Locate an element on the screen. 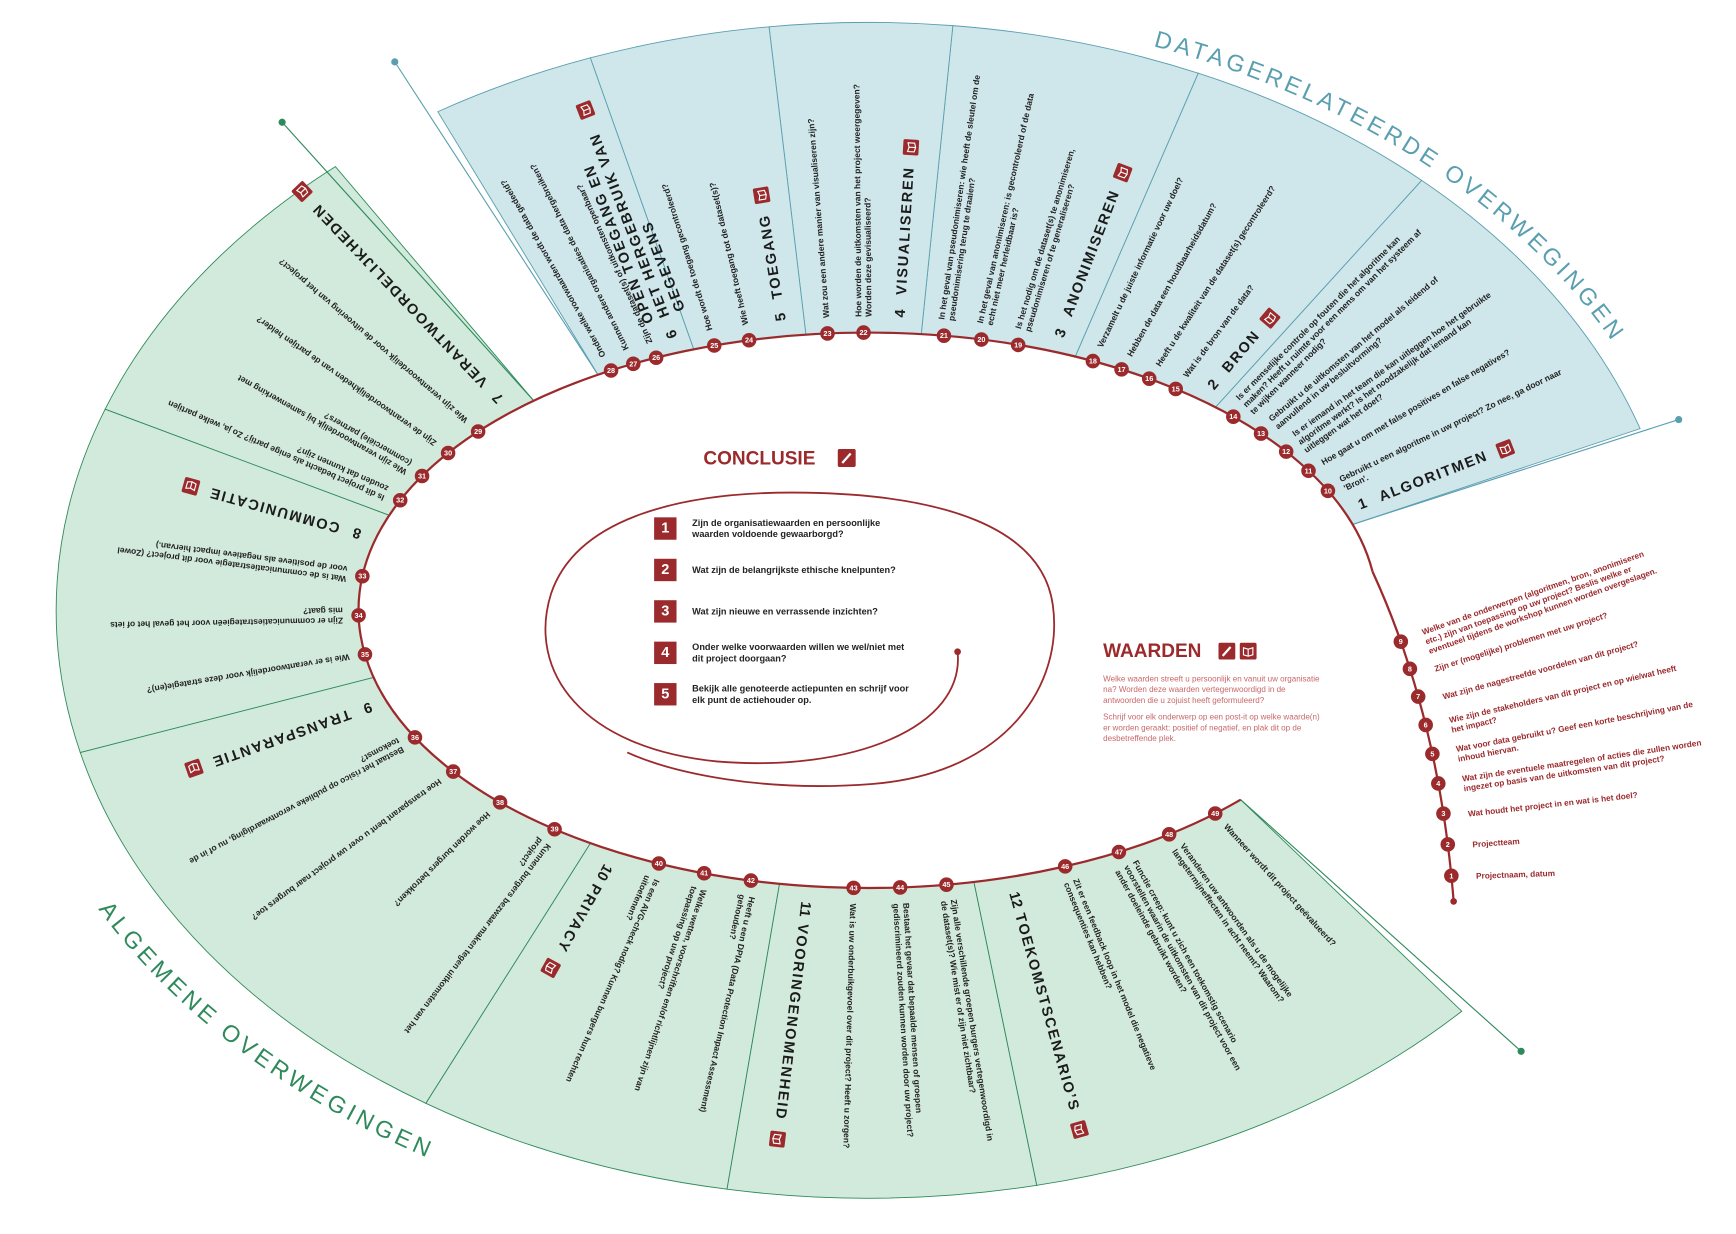 The width and height of the screenshot is (1736, 1234). values-line-end is located at coordinates (1454, 901).